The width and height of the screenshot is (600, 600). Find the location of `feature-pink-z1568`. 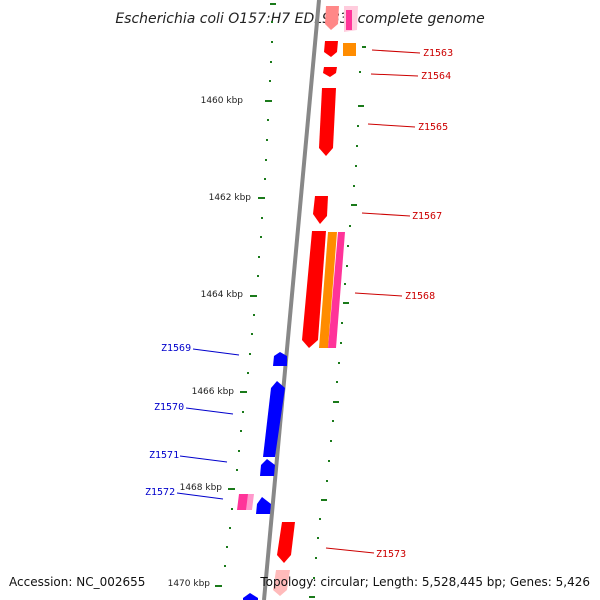

feature-pink-z1568 is located at coordinates (336, 290).